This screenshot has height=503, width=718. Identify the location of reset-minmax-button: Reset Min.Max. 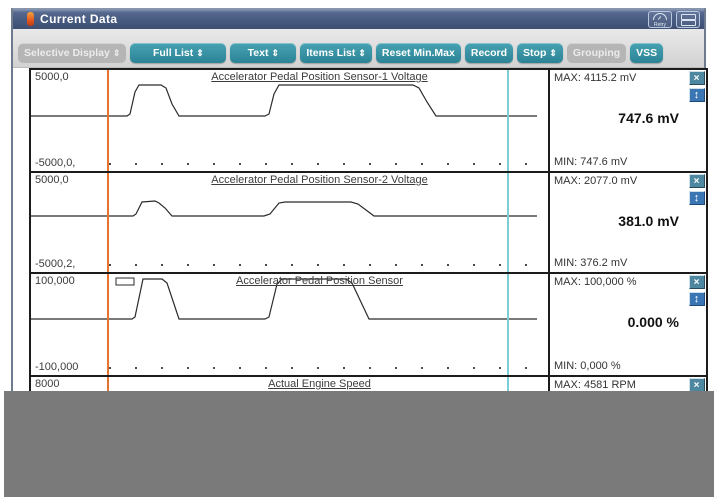
(418, 53).